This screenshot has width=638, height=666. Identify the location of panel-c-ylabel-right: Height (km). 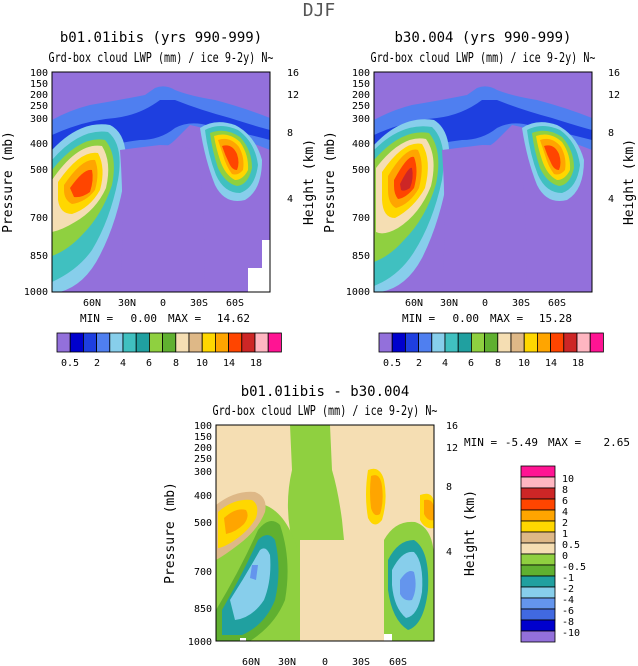
(470, 533).